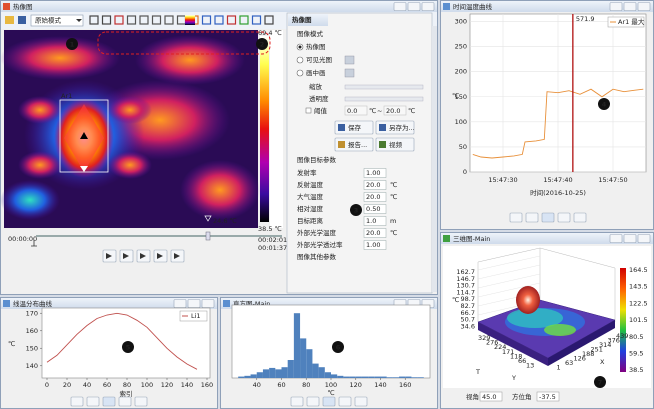  Describe the element at coordinates (22, 20) in the screenshot. I see `save-icon` at that location.